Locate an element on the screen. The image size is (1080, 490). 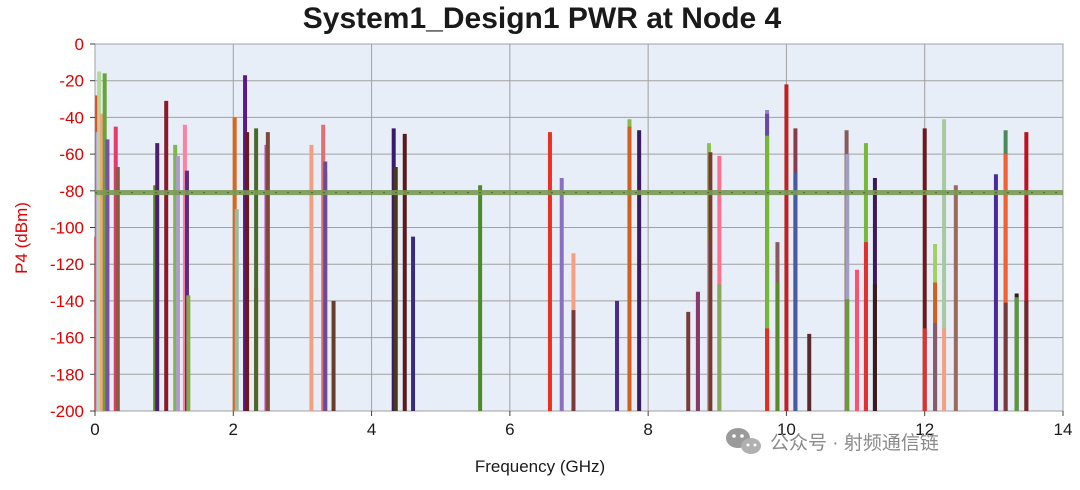
x-tick-label: 2 is located at coordinates (233, 429).